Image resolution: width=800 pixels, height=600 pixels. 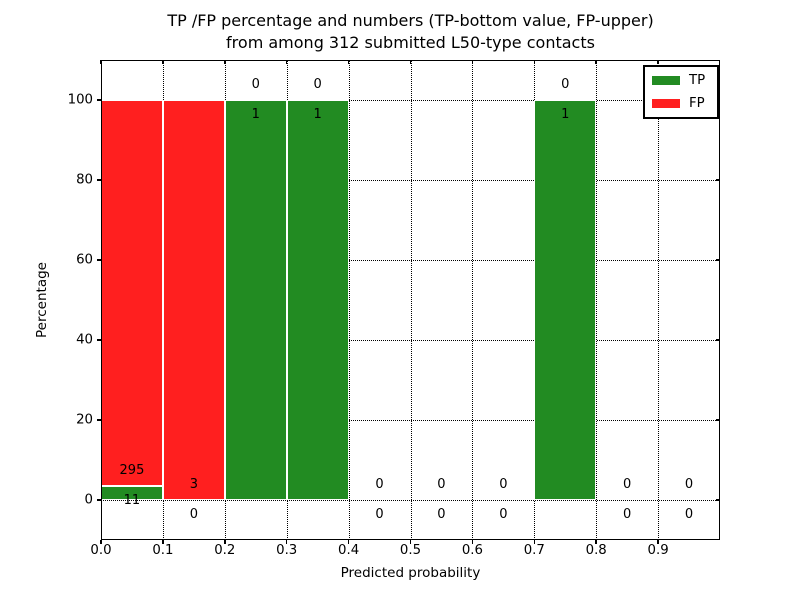 What do you see at coordinates (286, 62) in the screenshot?
I see `x-tick-mark-top-0.3` at bounding box center [286, 62].